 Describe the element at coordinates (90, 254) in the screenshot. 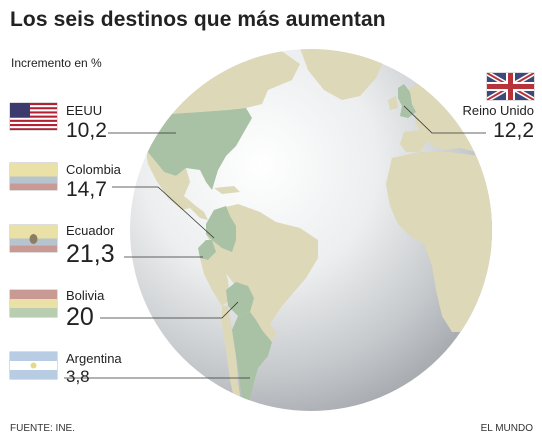

I see `value-label-ecuador: 21,3` at that location.